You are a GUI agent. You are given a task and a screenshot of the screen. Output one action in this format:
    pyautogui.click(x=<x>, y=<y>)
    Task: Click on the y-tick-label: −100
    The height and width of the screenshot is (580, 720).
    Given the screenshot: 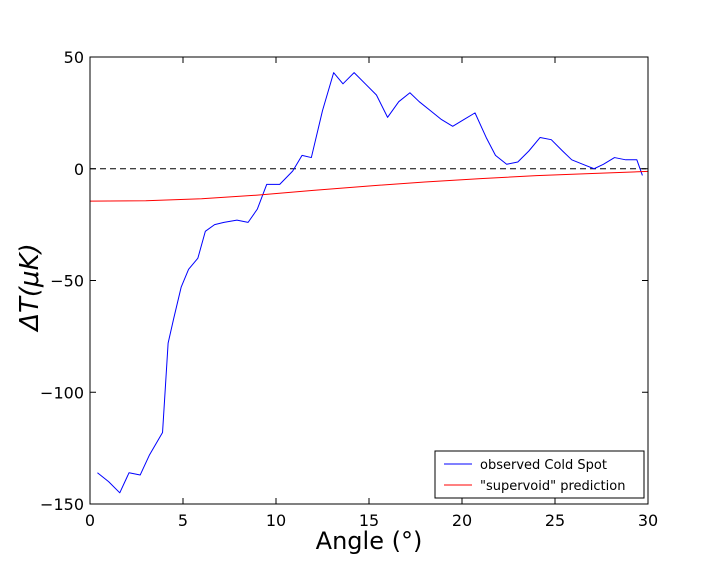 What is the action you would take?
    pyautogui.click(x=62, y=392)
    